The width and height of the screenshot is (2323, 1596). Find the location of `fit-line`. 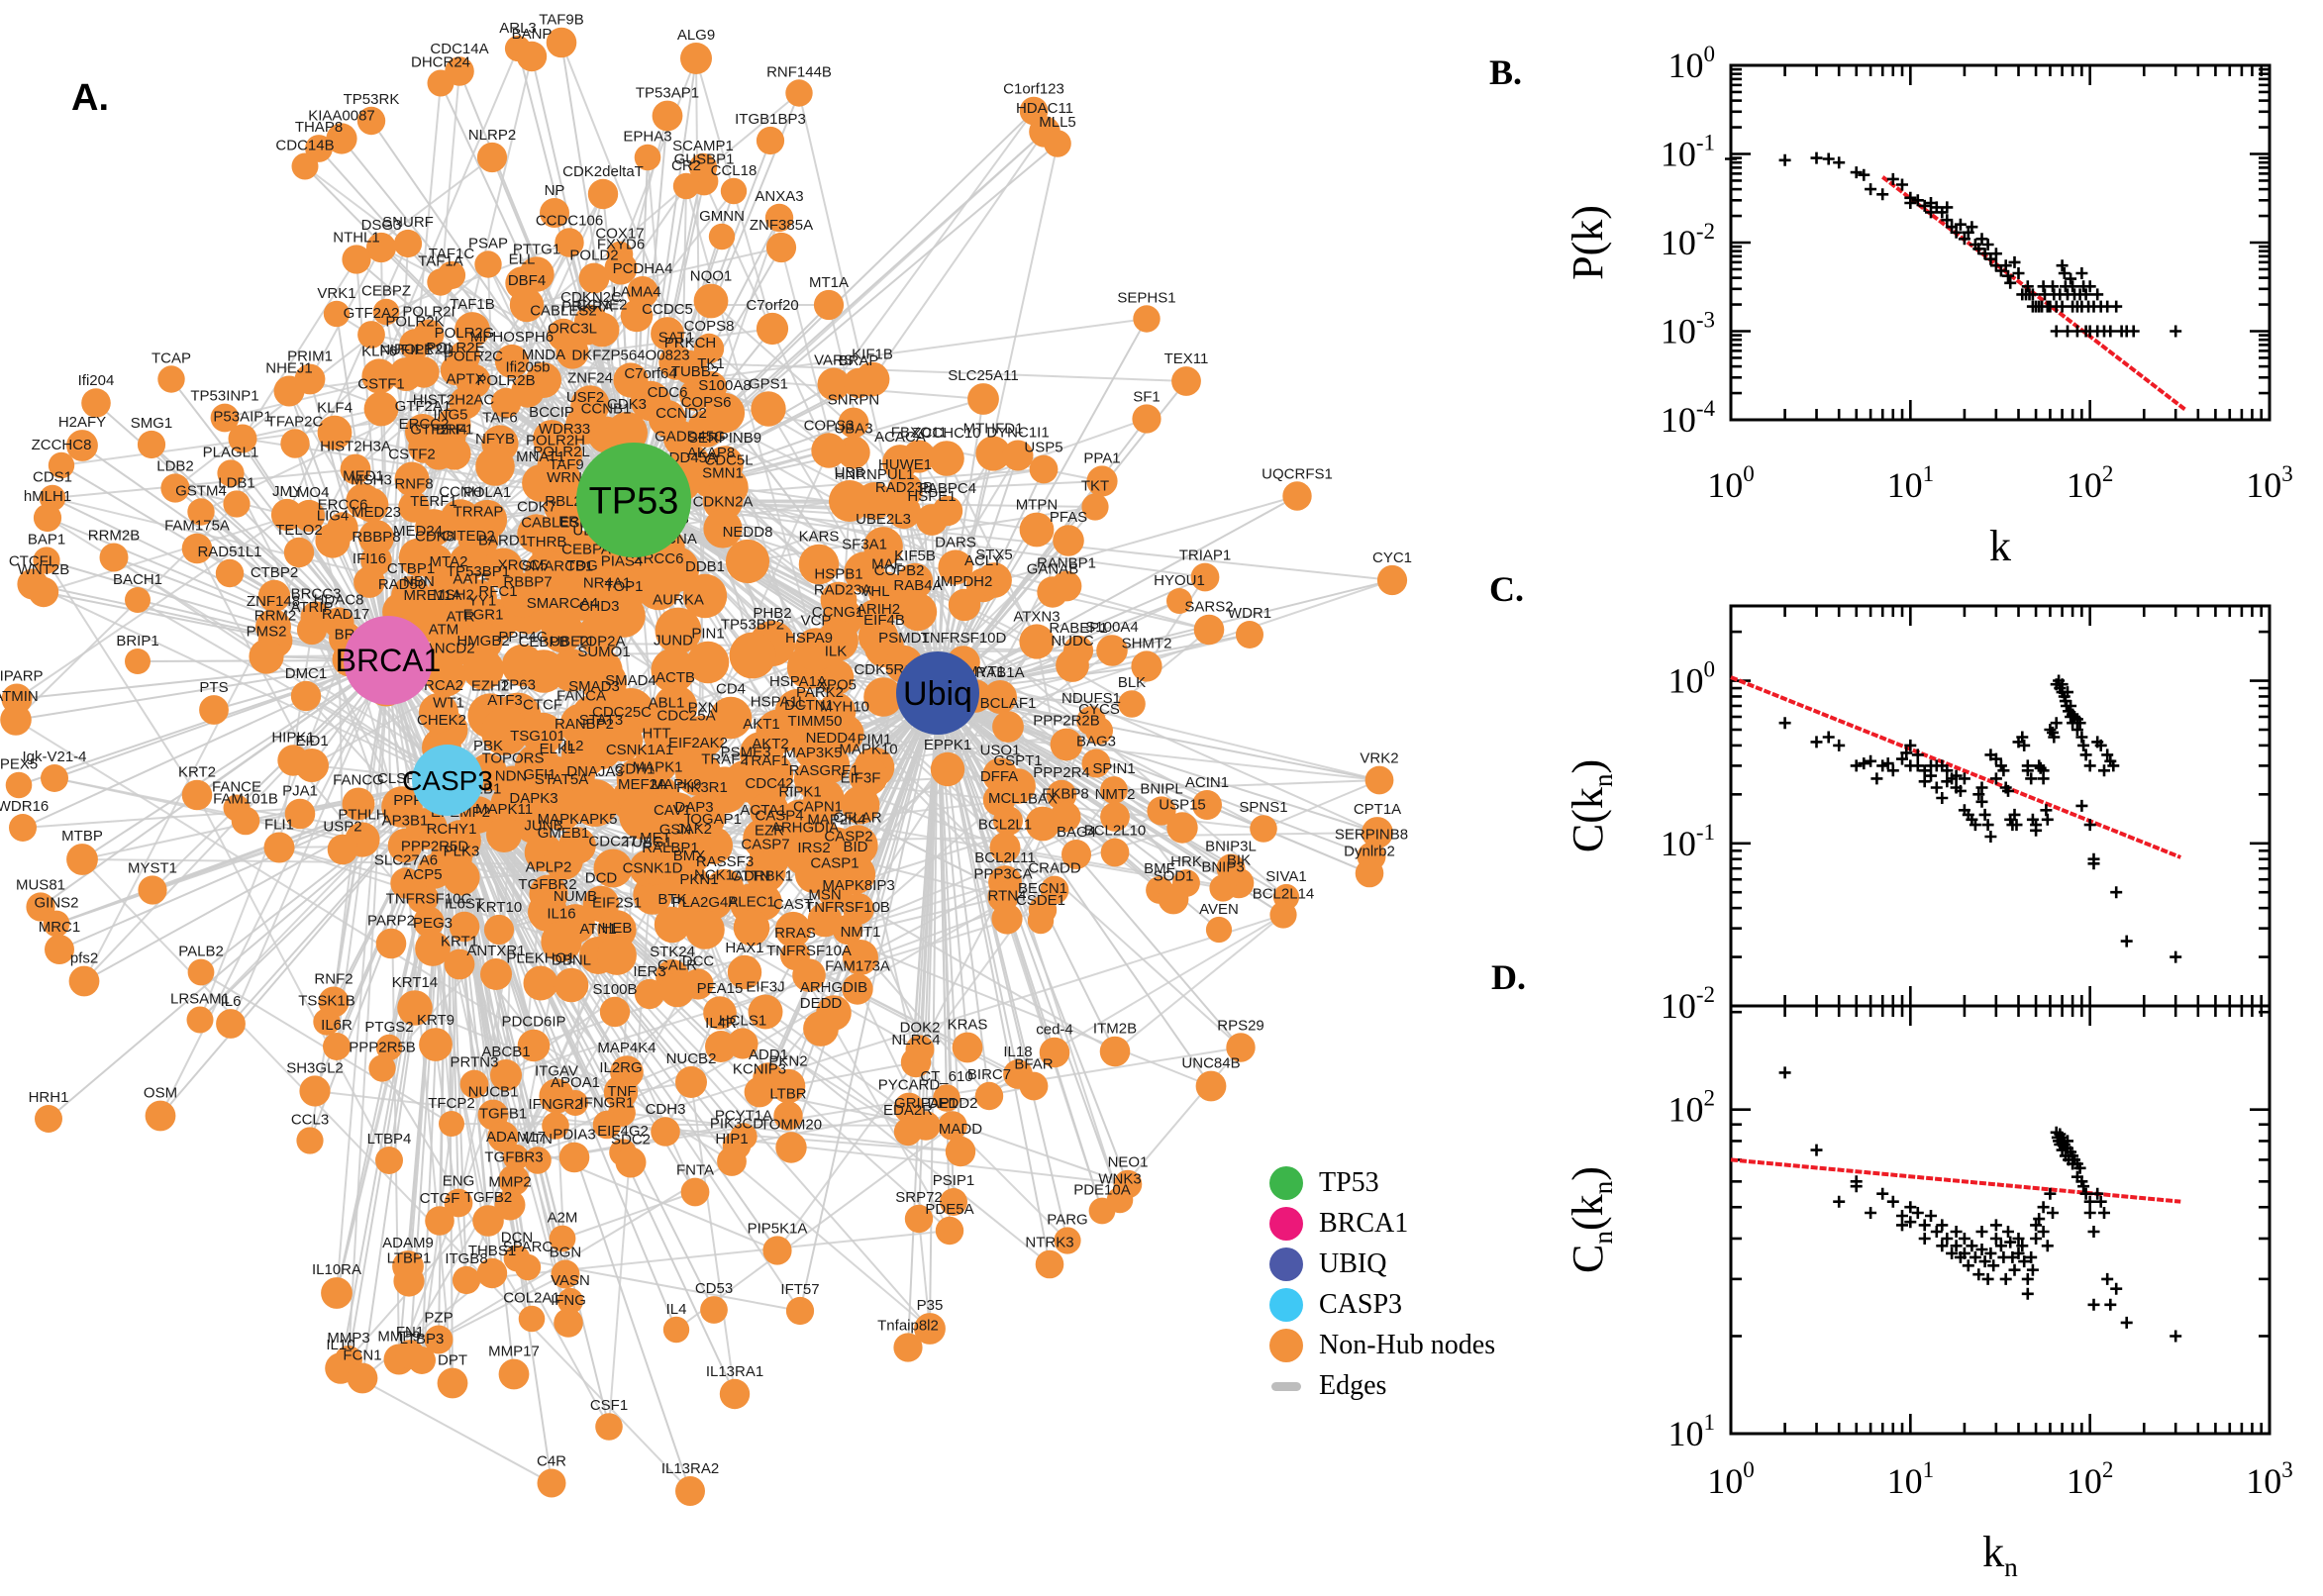

fit-line is located at coordinates (1955, 1180).